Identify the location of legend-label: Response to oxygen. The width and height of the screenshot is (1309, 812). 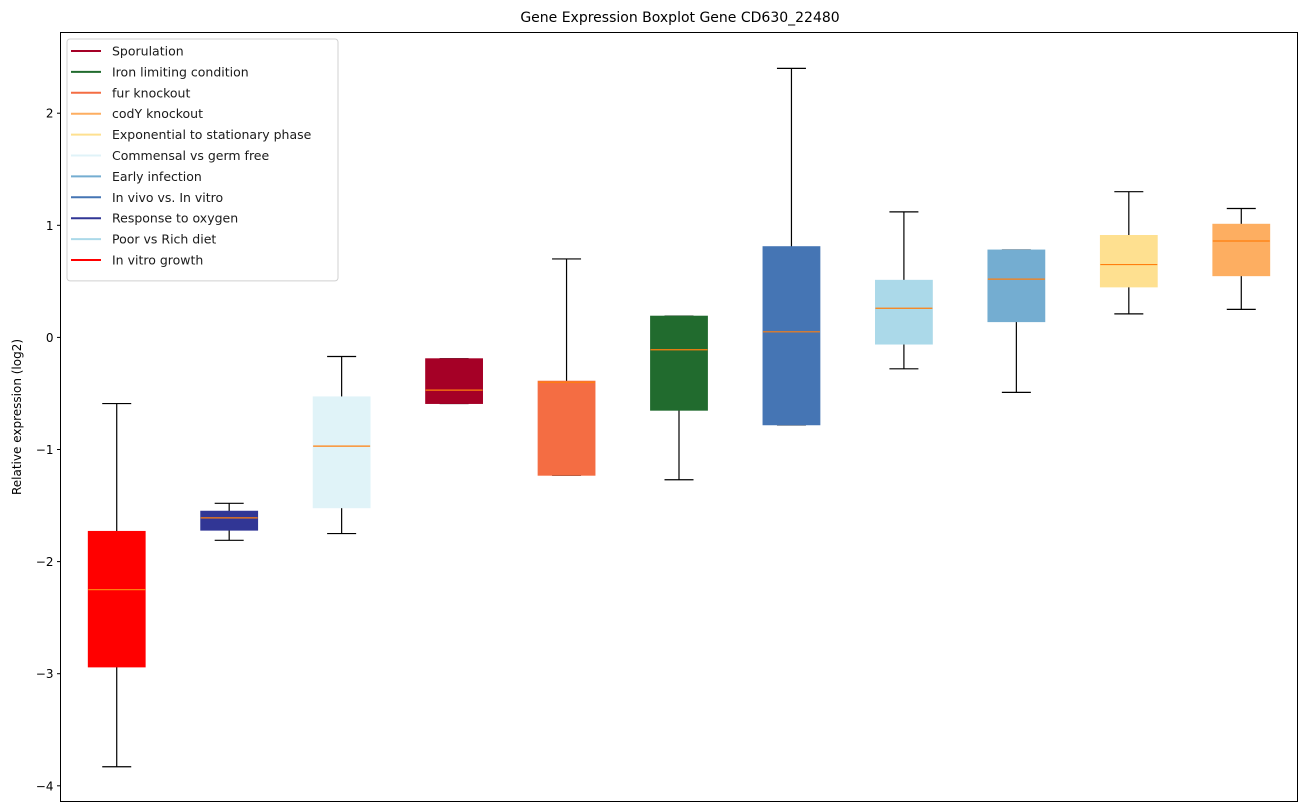
(175, 218).